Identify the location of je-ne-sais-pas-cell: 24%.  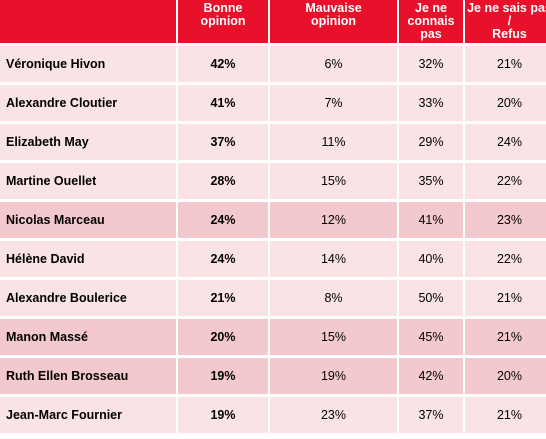
(505, 142).